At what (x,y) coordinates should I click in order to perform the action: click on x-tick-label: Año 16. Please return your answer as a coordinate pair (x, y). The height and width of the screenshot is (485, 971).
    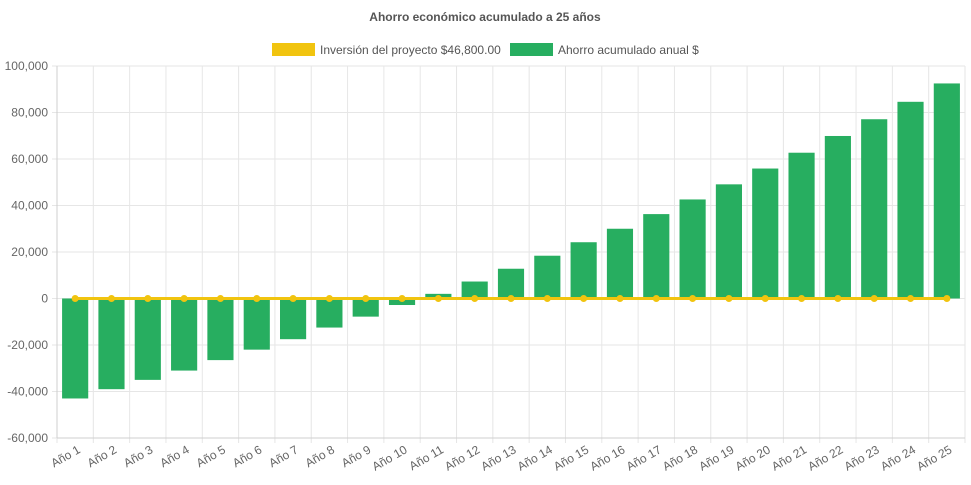
    Looking at the image, I should click on (608, 457).